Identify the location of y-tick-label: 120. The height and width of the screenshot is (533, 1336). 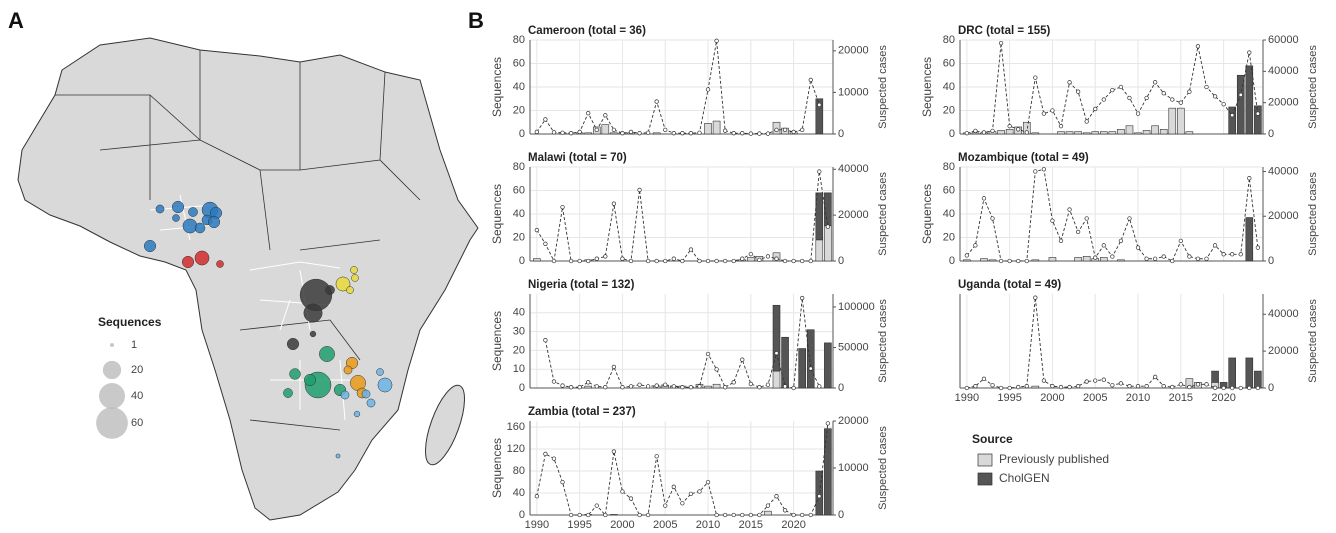
(516, 449).